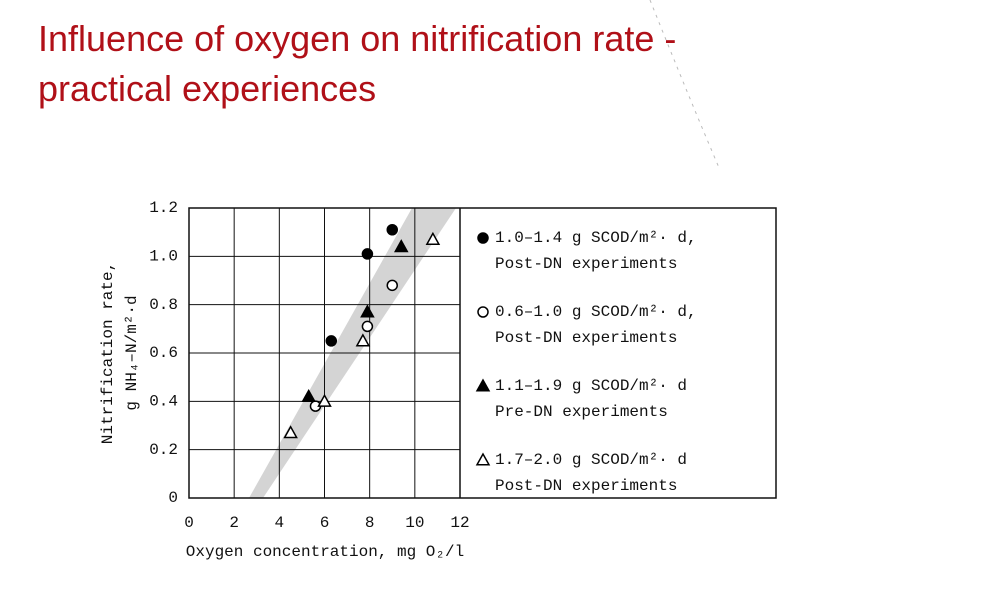  What do you see at coordinates (163, 305) in the screenshot?
I see `y-tick-label: 0.8` at bounding box center [163, 305].